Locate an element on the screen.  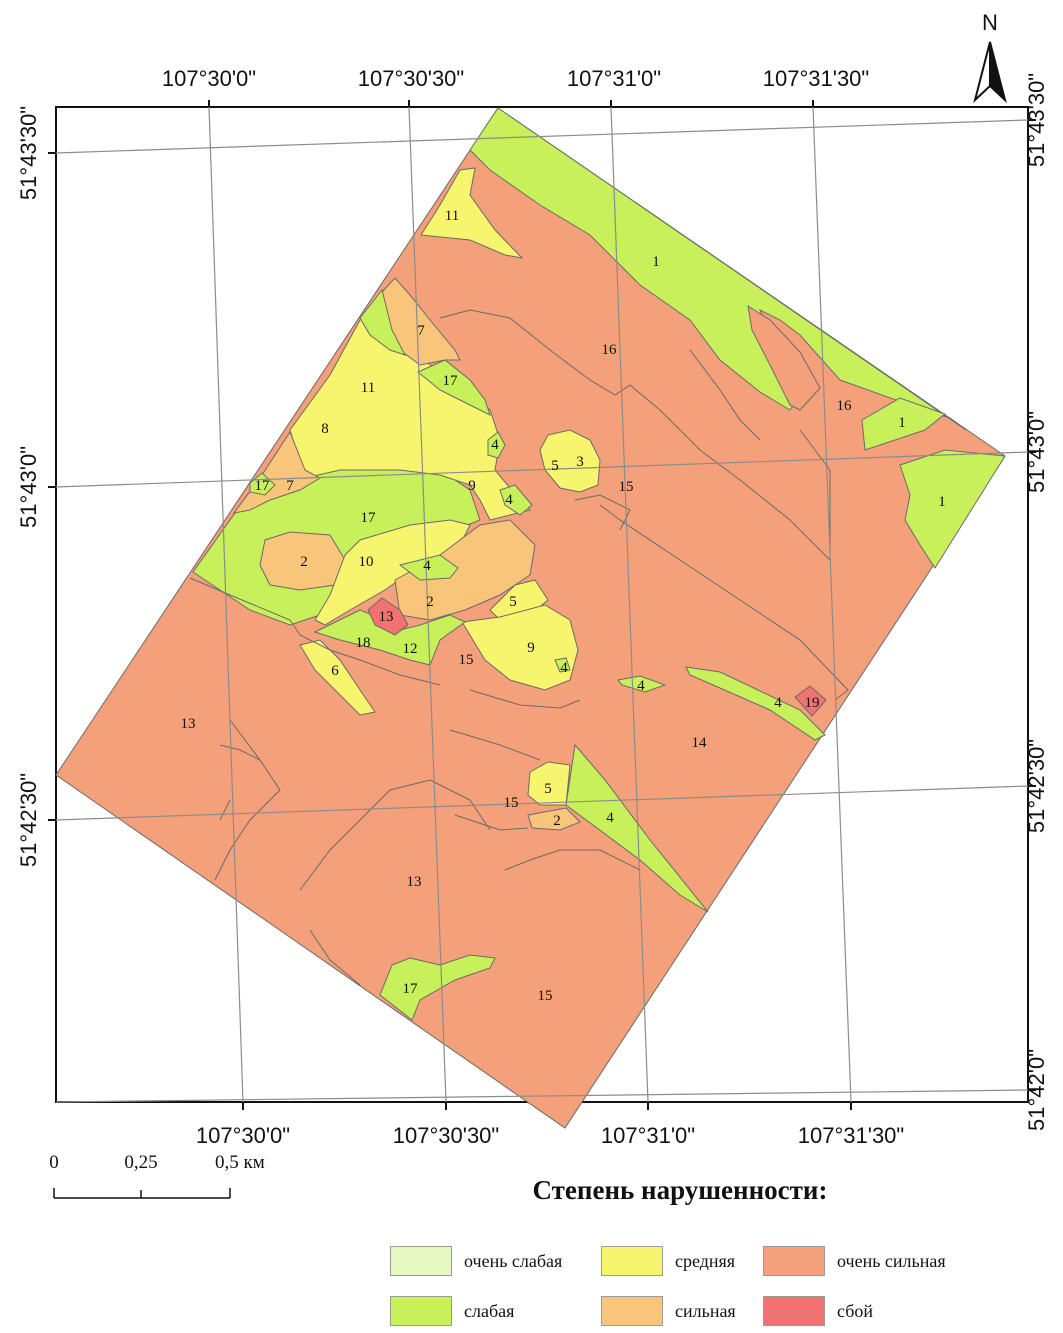
left-lat-label: 51°43'0" is located at coordinates (28, 487).